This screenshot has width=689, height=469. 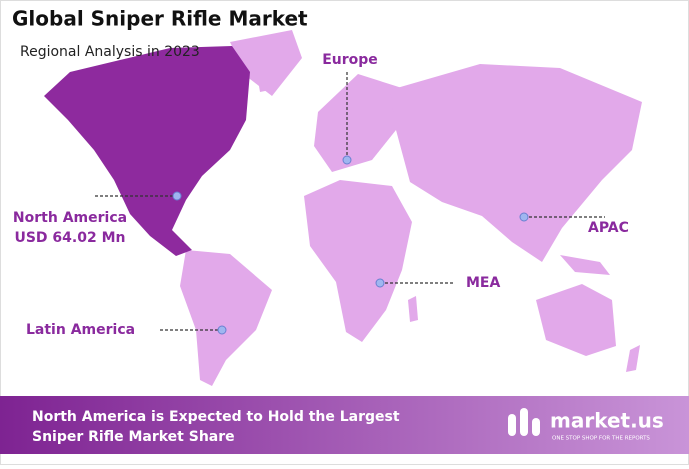 I want to click on region-label: Europe, so click(x=350, y=60).